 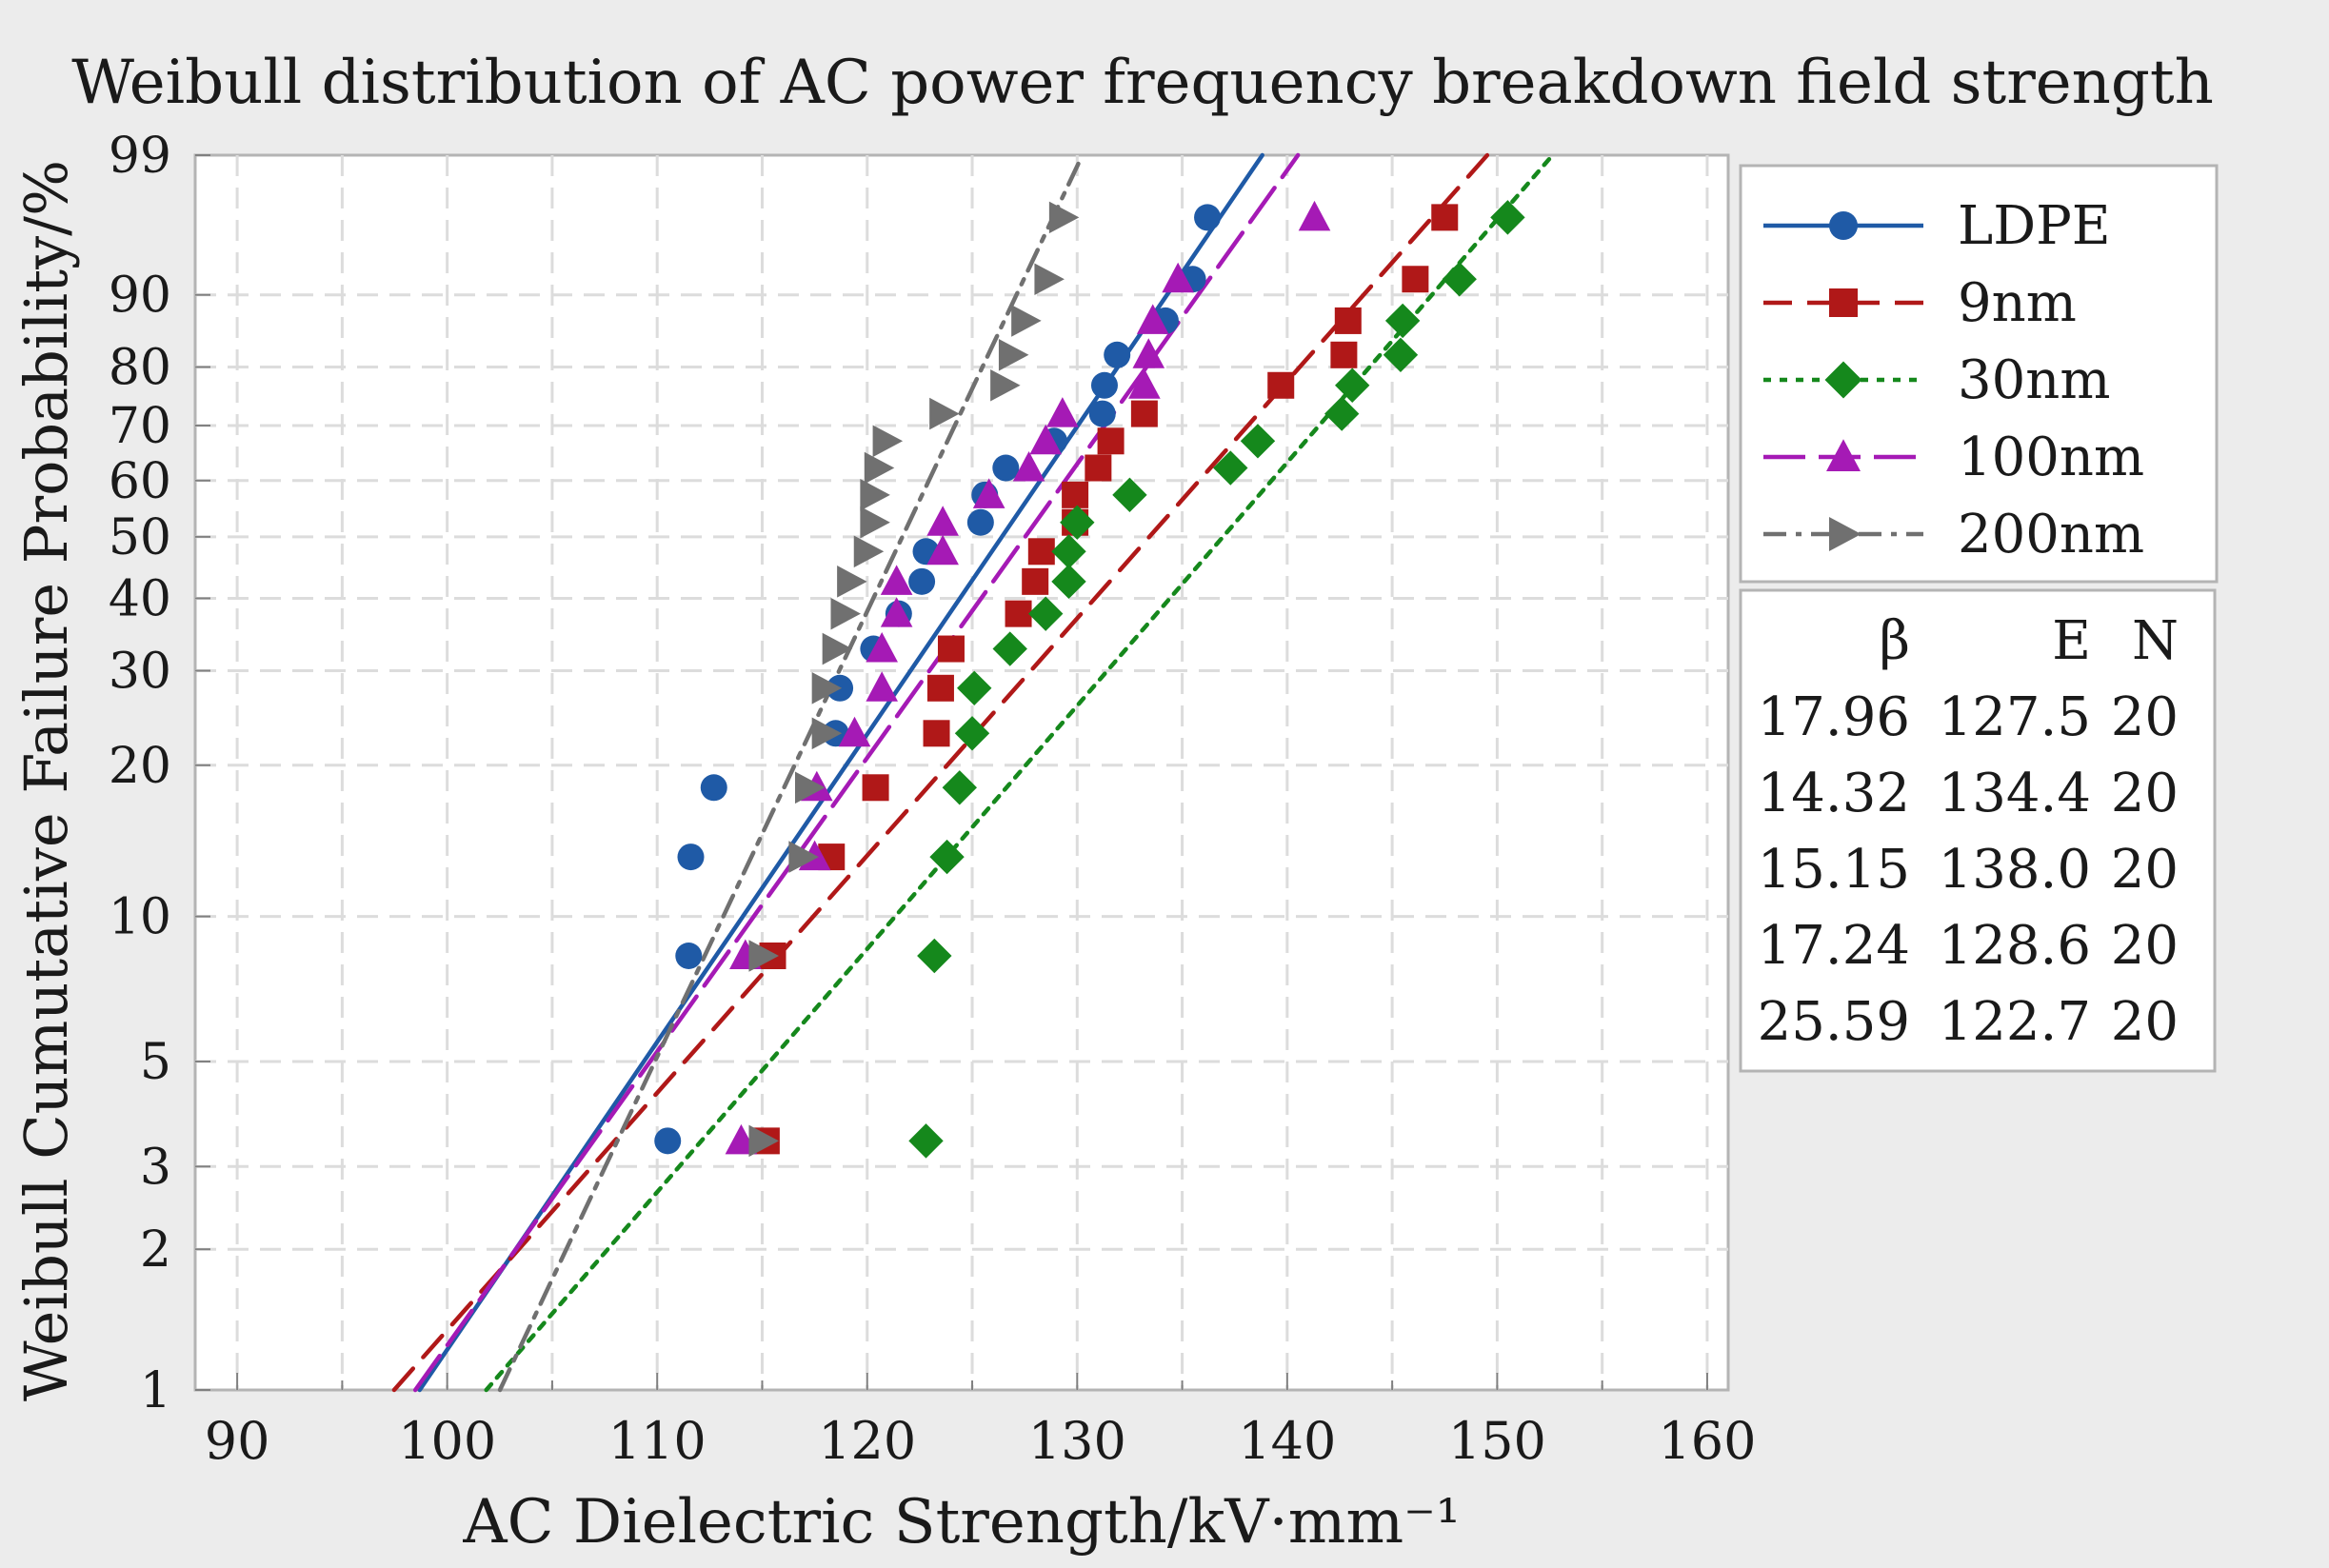 What do you see at coordinates (1843, 380) in the screenshot?
I see `legend-marker-30nm` at bounding box center [1843, 380].